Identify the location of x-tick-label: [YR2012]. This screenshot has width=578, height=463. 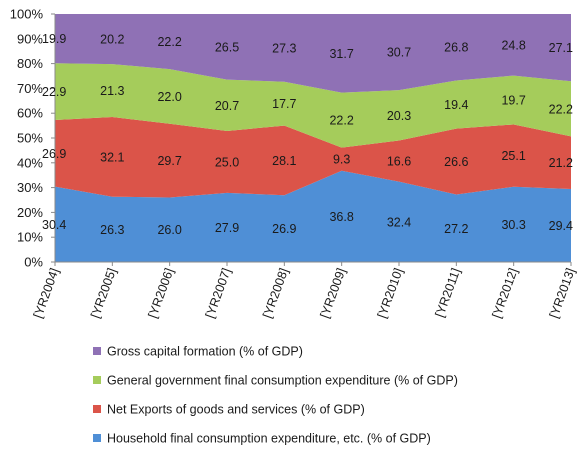
(505, 293).